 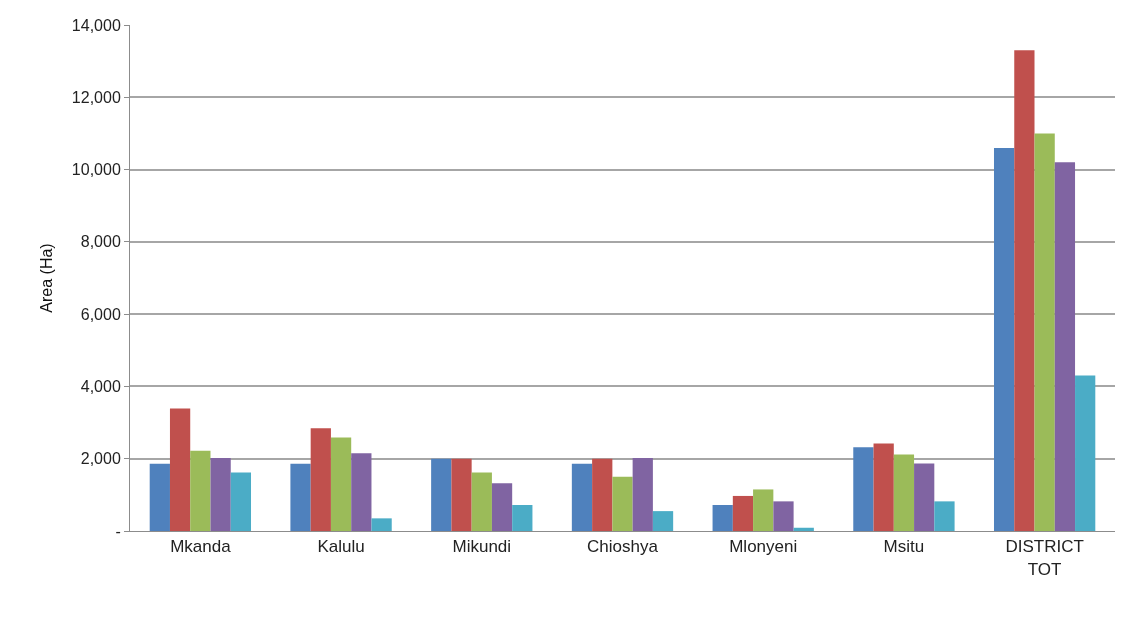 What do you see at coordinates (100, 314) in the screenshot?
I see `y-tick-label: 6,000` at bounding box center [100, 314].